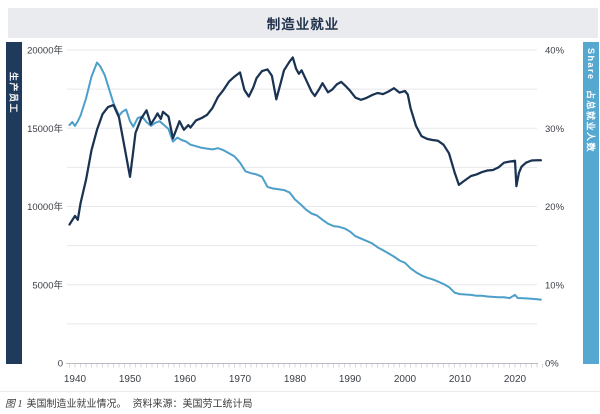  What do you see at coordinates (306, 366) in the screenshot?
I see `x-axis-ticks` at bounding box center [306, 366].